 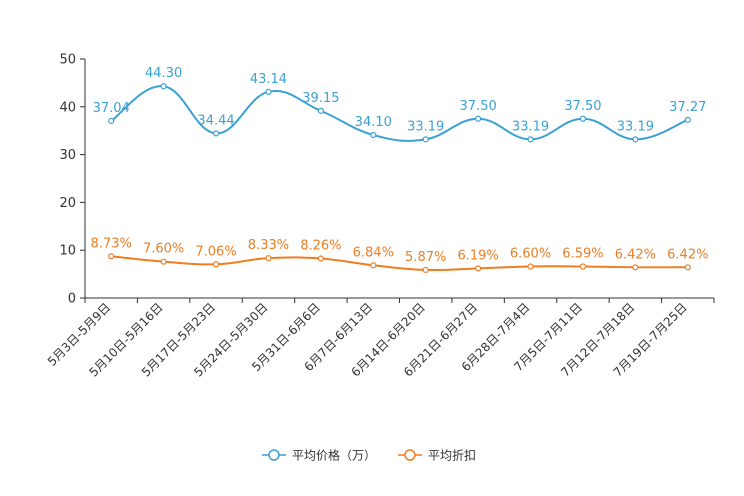 What do you see at coordinates (582, 253) in the screenshot?
I see `data-label: 6.59%` at bounding box center [582, 253].